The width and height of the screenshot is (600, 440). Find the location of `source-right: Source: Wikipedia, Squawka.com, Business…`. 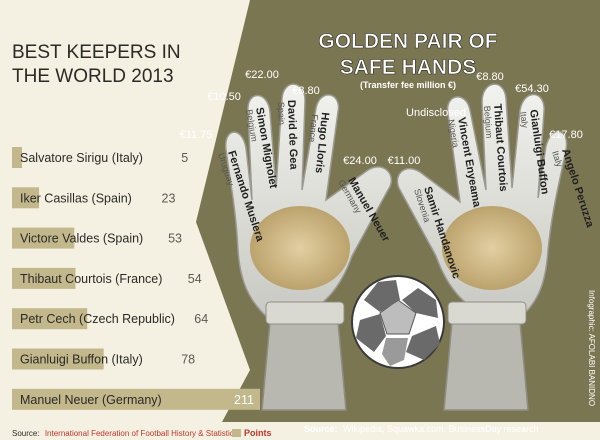

source-right: Source: Wikipedia, Squawka.com, Business… is located at coordinates (421, 429).